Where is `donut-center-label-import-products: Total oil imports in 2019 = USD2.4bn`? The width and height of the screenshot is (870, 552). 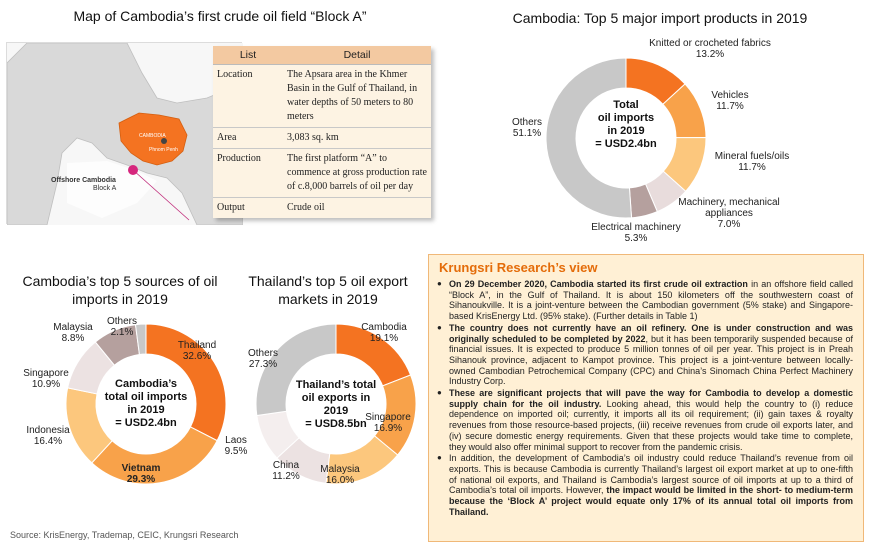
donut-center-label-import-products: Total oil imports in 2019 = USD2.4bn is located at coordinates (626, 125).